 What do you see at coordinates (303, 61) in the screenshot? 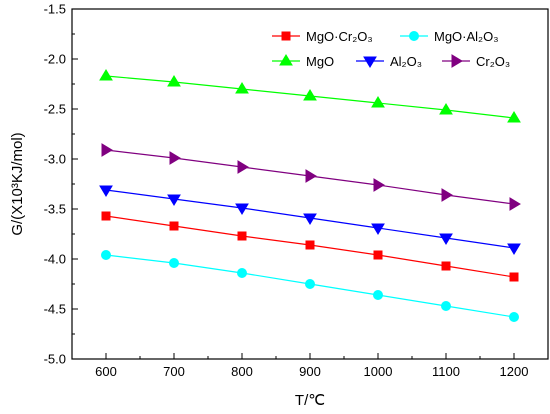
I see `legend-item: MgO` at bounding box center [303, 61].